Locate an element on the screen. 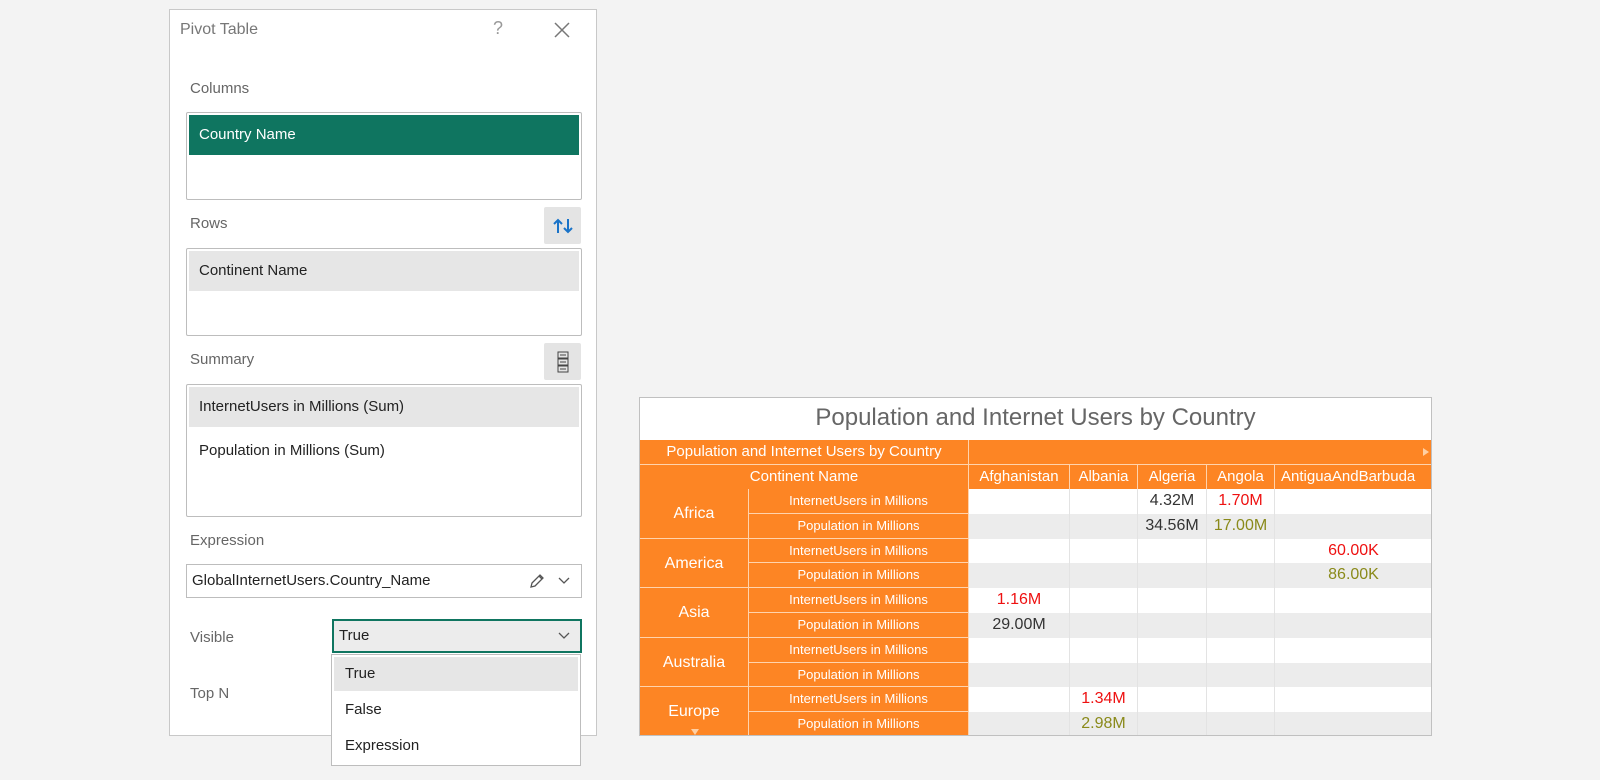  visible-label: Visible is located at coordinates (212, 637).